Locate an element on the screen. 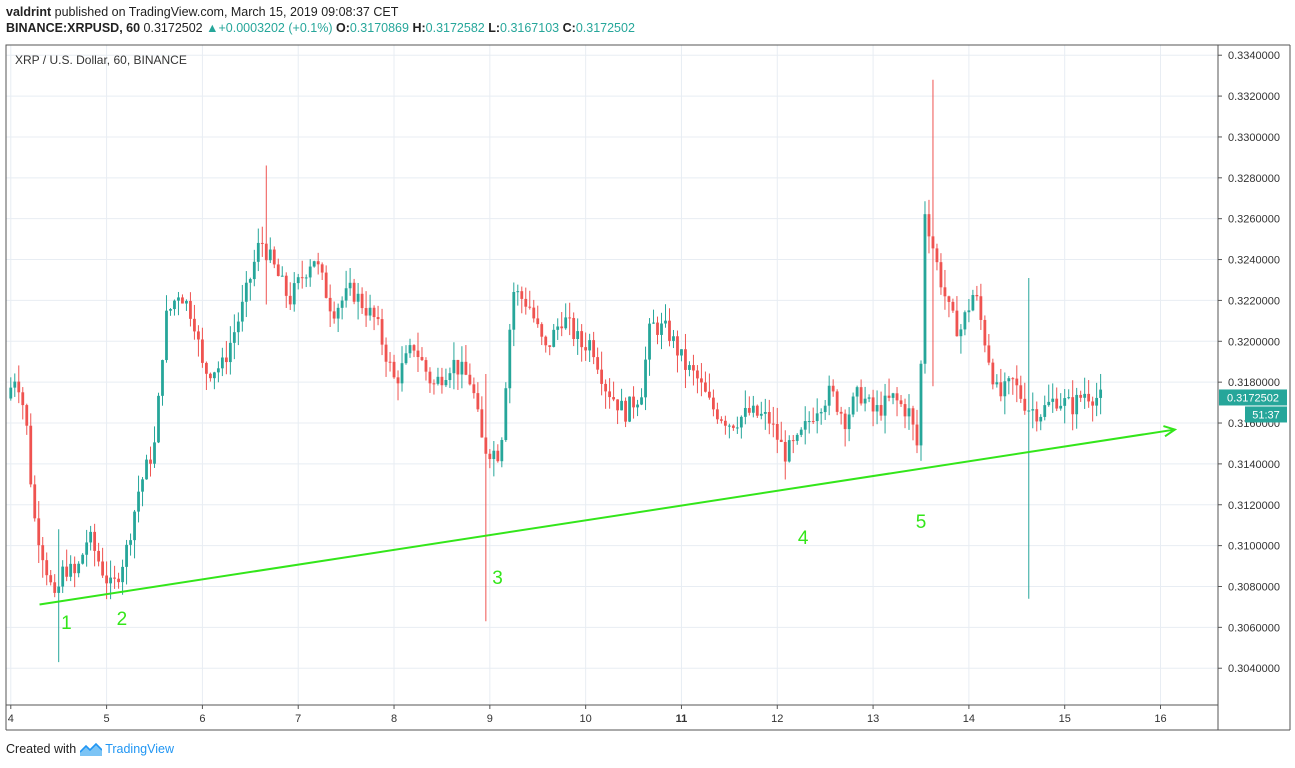  close-value: 0.3172502 is located at coordinates (605, 28).